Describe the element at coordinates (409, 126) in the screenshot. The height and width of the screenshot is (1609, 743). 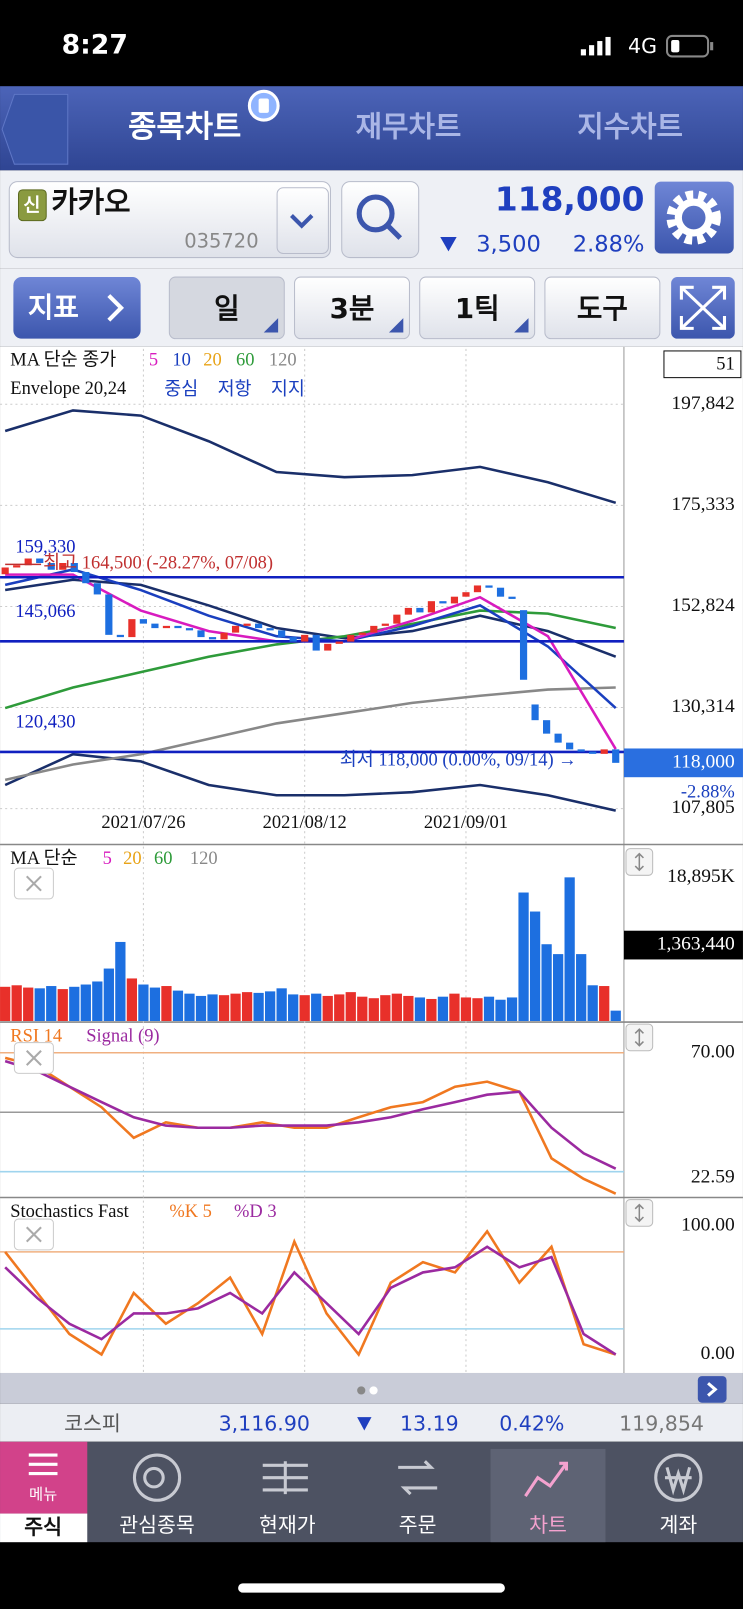
I see `tab: 재무차트` at that location.